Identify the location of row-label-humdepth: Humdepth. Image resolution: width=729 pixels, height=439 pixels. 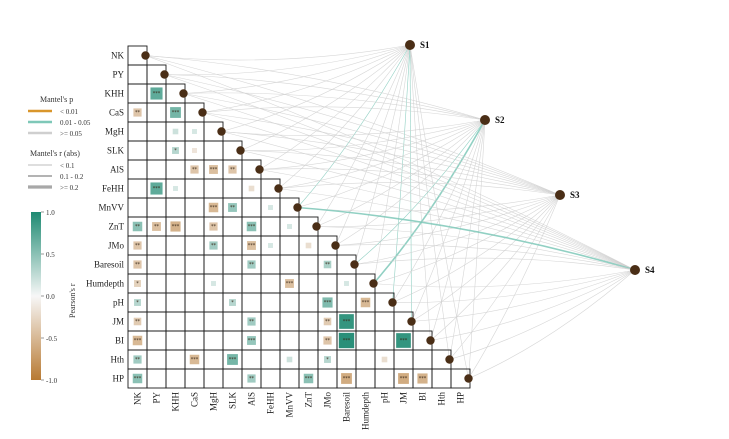
(105, 284).